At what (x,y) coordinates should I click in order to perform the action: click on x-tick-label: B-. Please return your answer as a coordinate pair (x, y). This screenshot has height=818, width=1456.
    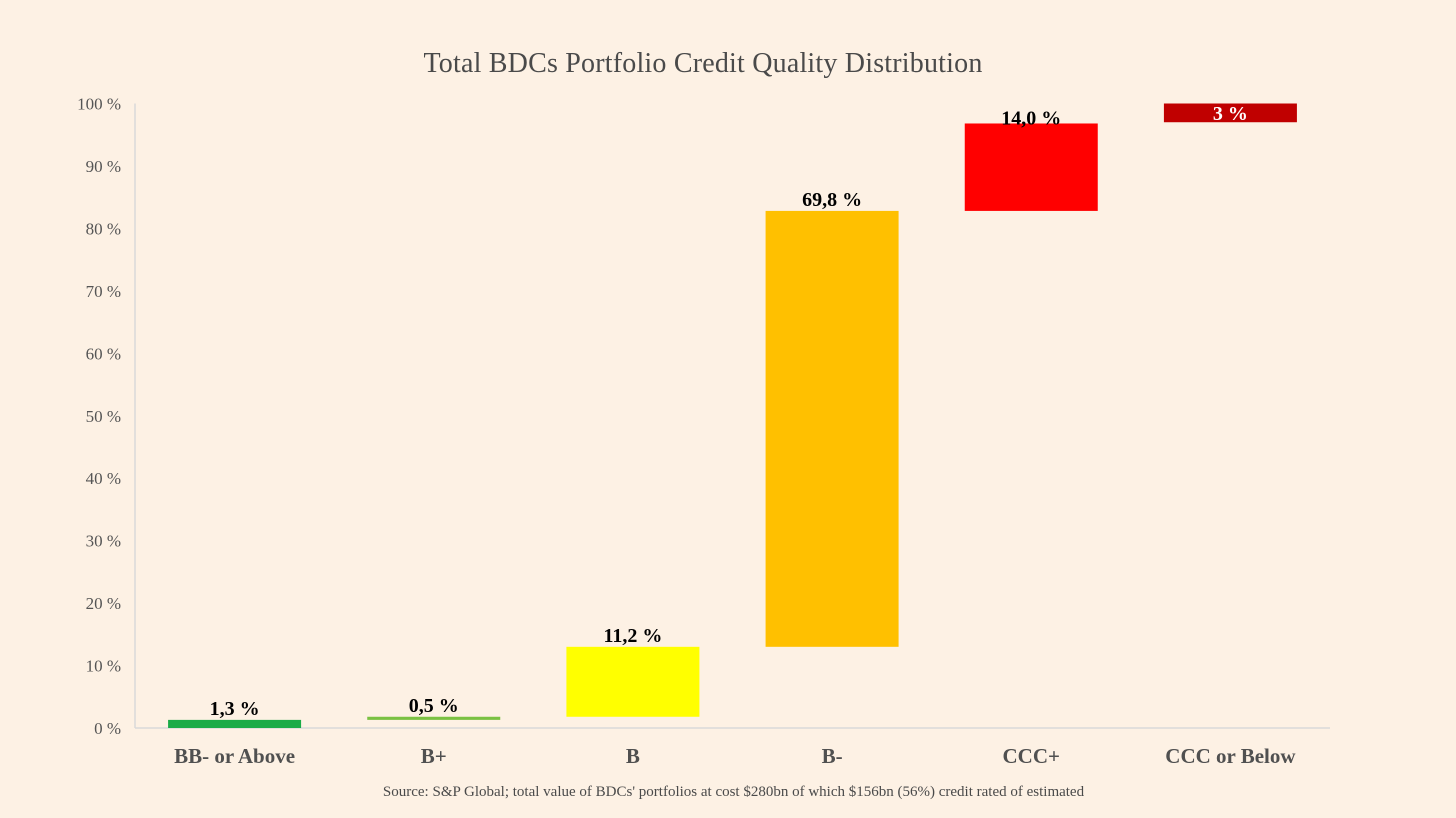
    Looking at the image, I should click on (832, 756).